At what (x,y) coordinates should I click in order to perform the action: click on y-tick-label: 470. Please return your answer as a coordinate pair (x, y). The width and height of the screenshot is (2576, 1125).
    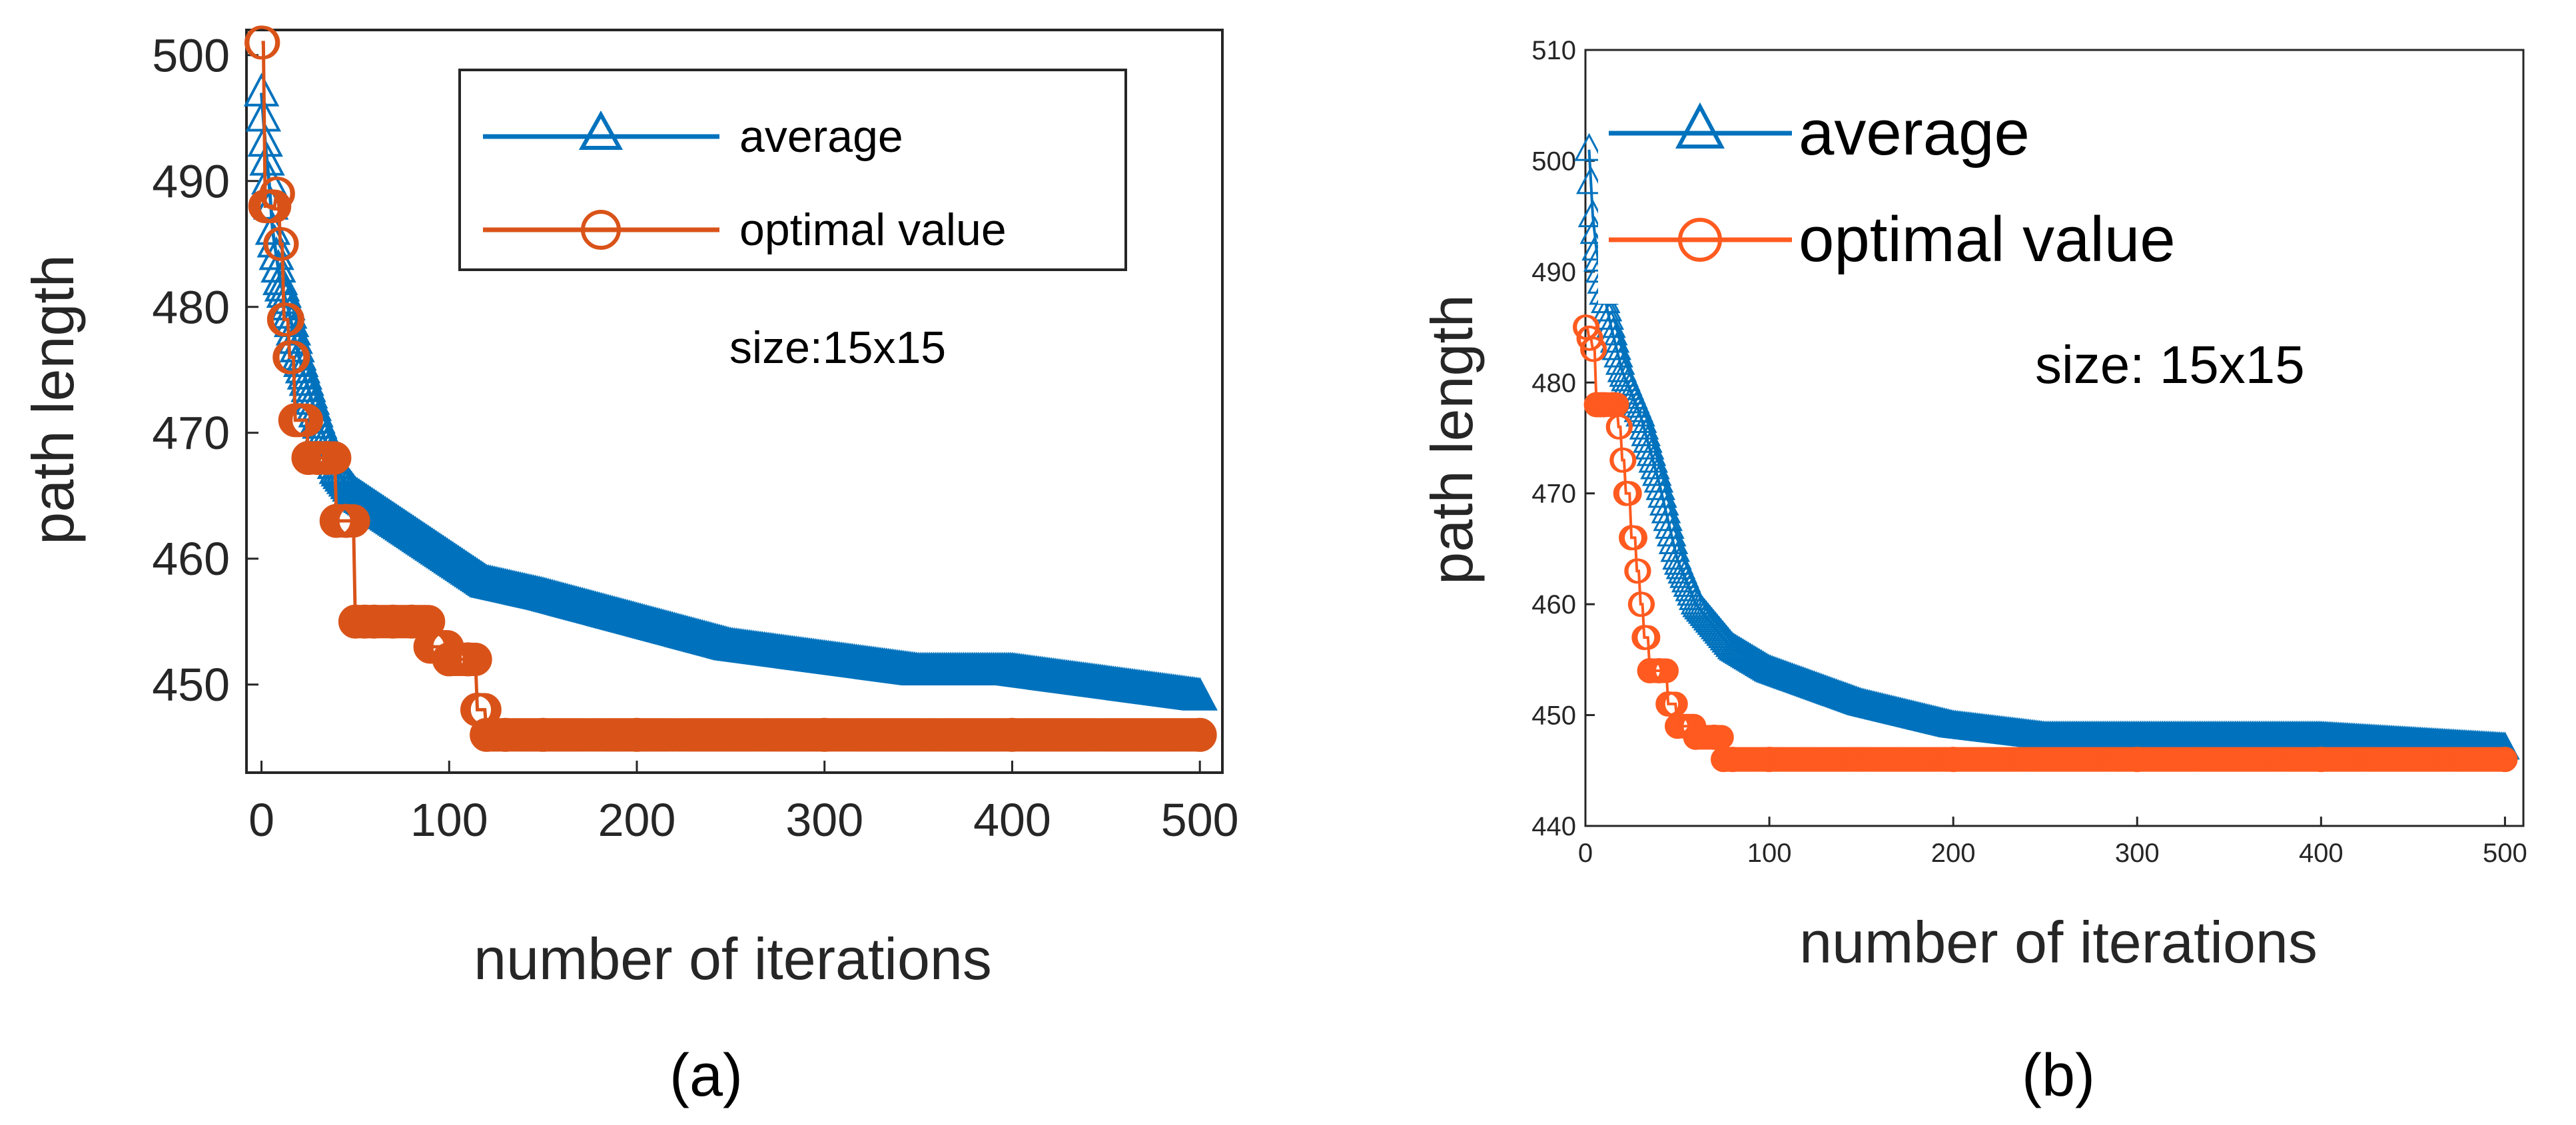
    Looking at the image, I should click on (191, 433).